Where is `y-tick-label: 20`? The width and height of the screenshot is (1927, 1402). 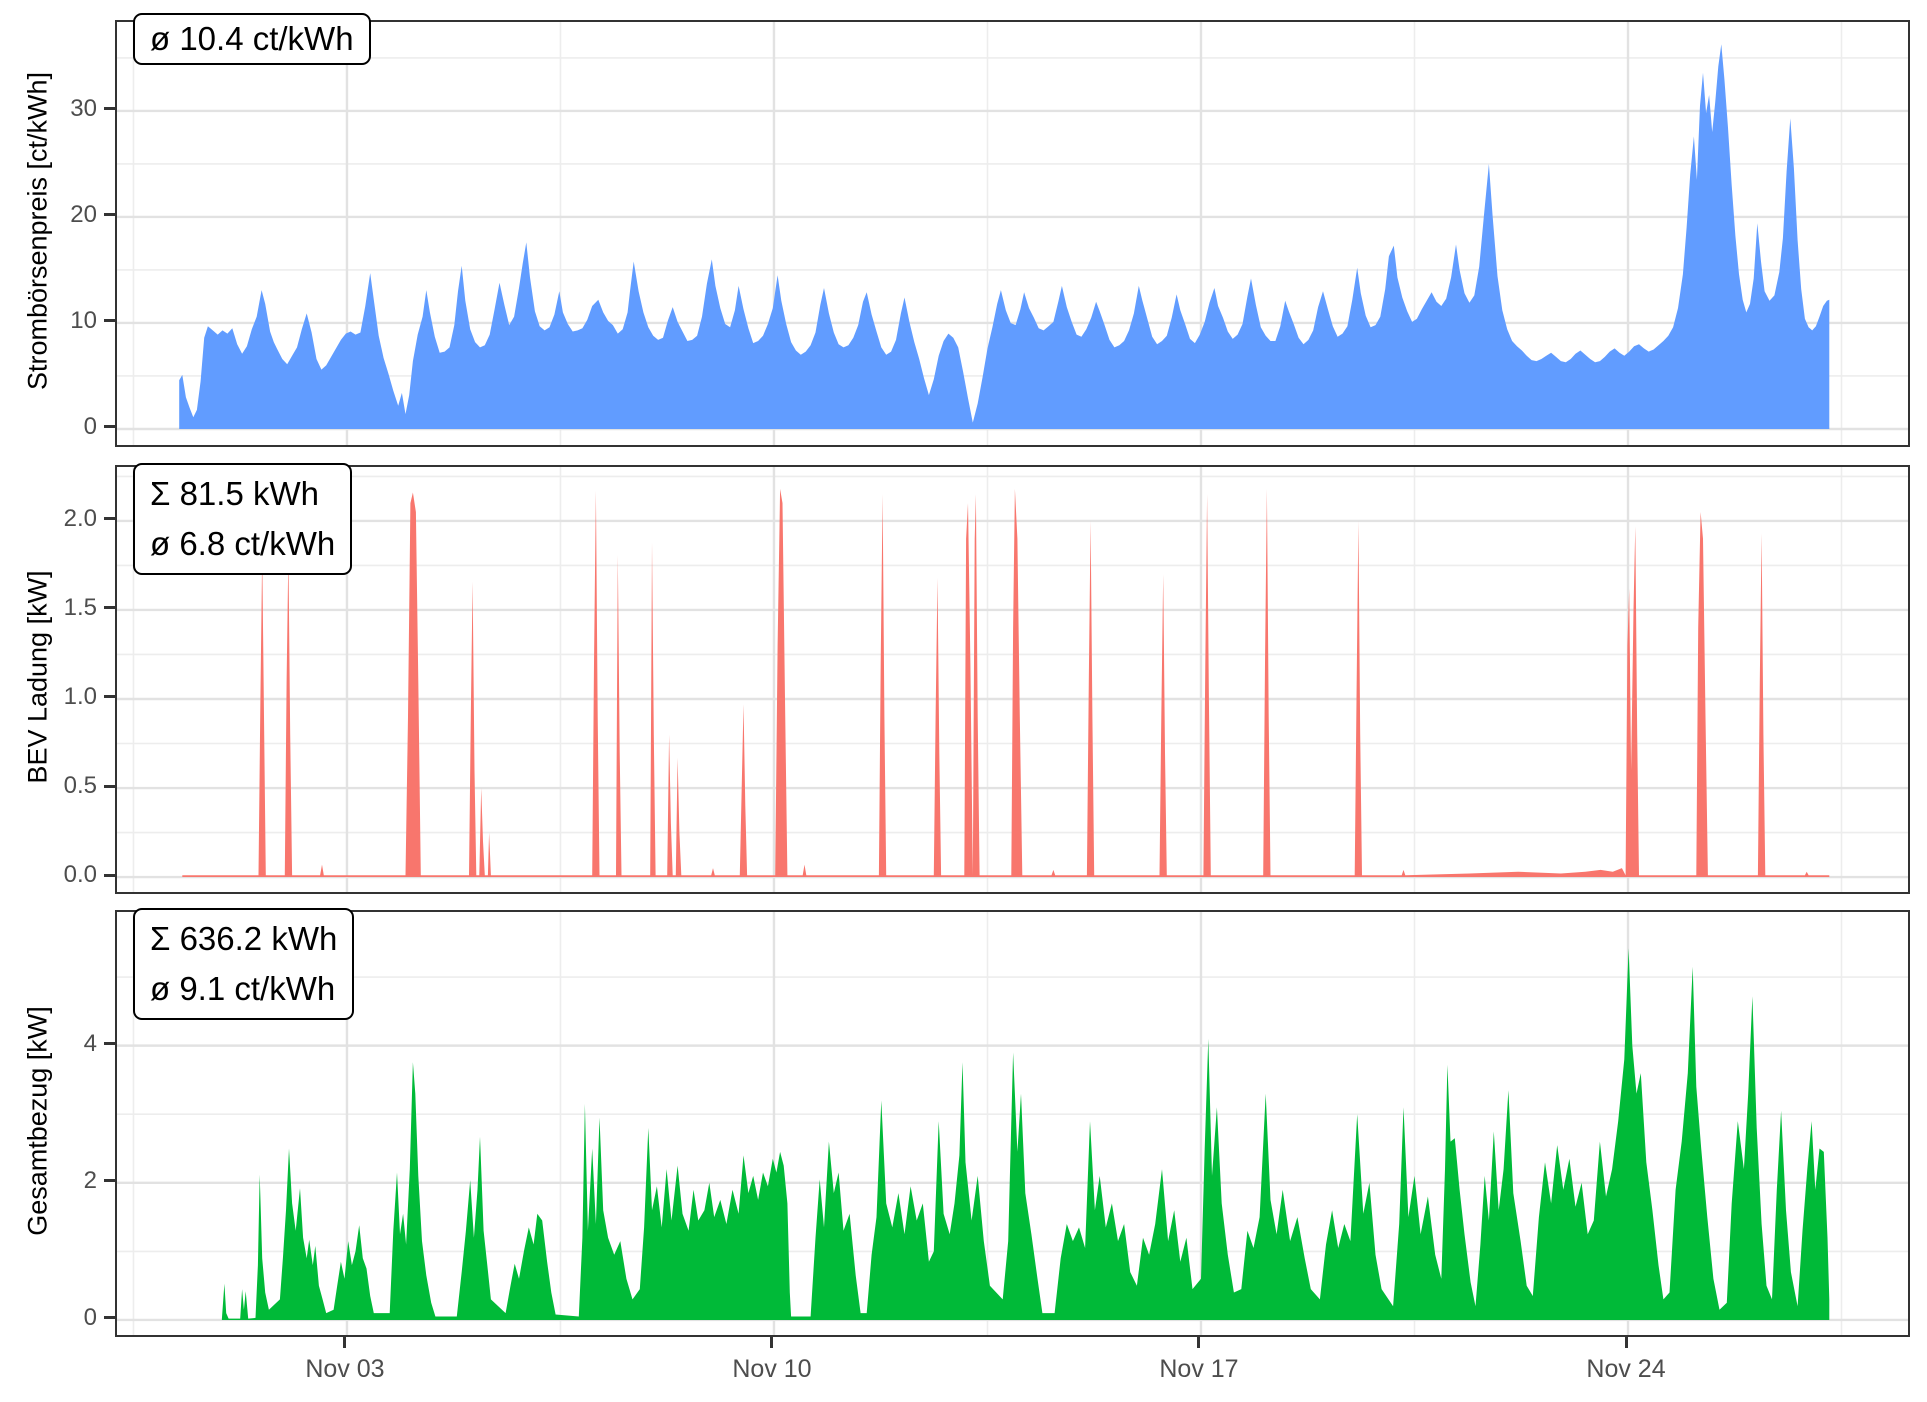
y-tick-label: 20 is located at coordinates (83, 214).